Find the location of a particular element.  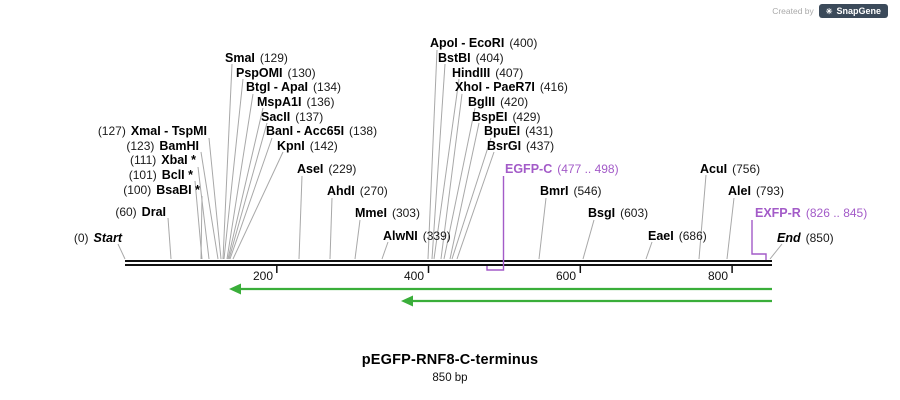

site-label-xbai: (111) XbaI * is located at coordinates (163, 160).